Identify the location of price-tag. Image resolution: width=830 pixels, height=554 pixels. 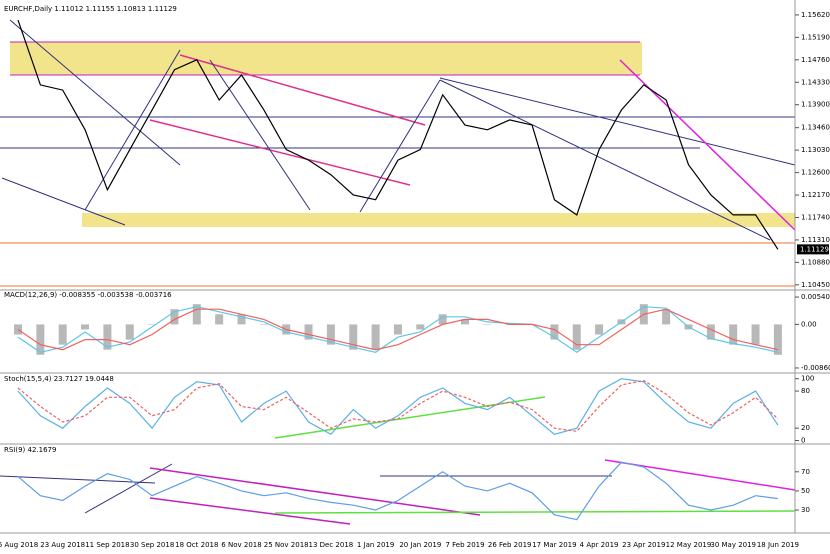
(813, 249).